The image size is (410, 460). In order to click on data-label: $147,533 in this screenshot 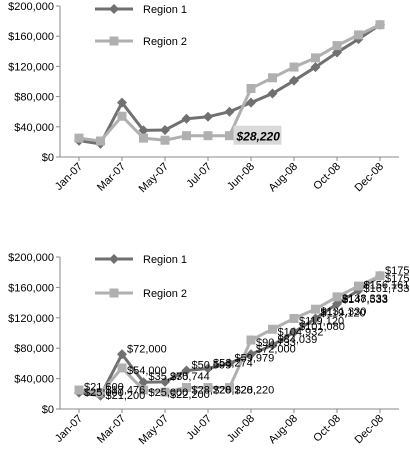, I will do `click(365, 300)`.